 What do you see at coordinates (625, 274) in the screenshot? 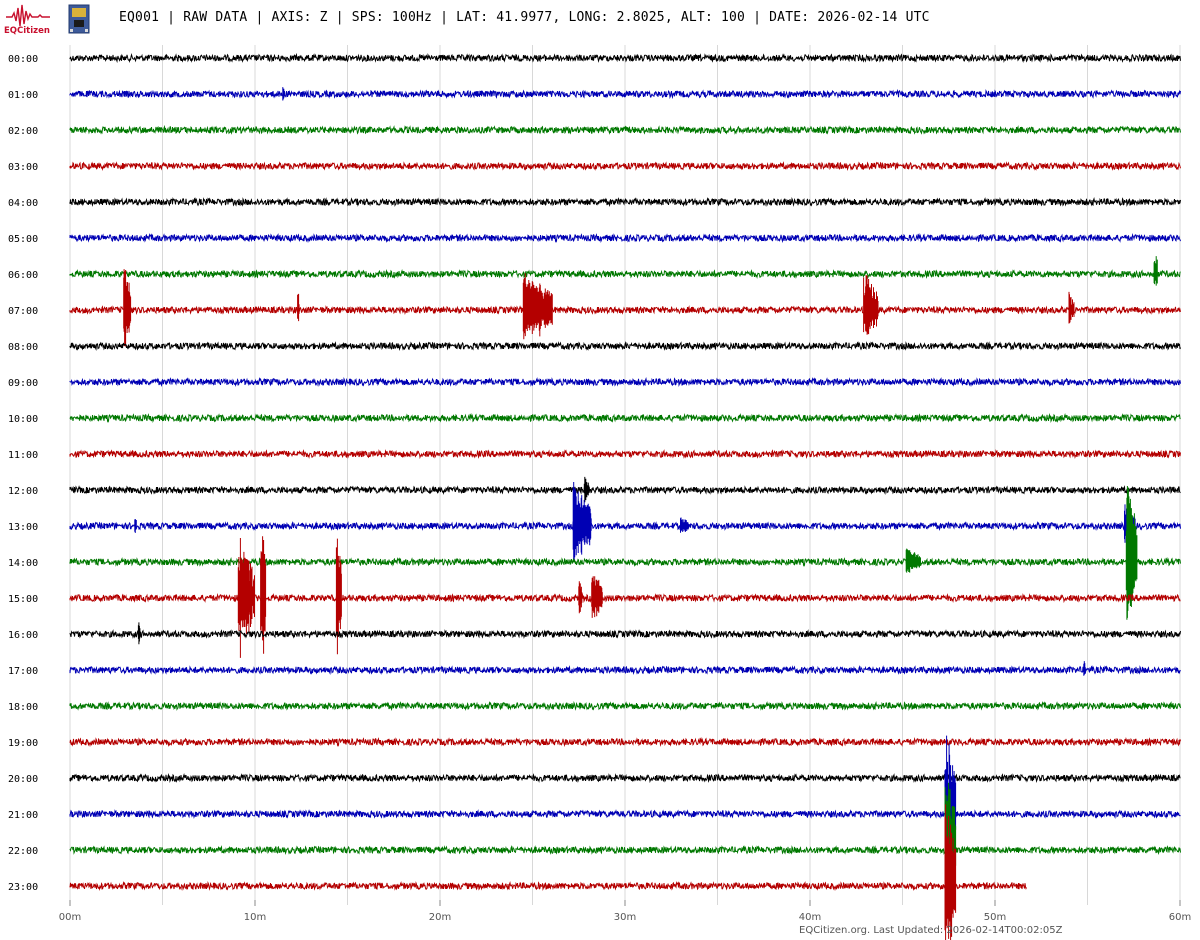
I see `trace-06:00` at bounding box center [625, 274].